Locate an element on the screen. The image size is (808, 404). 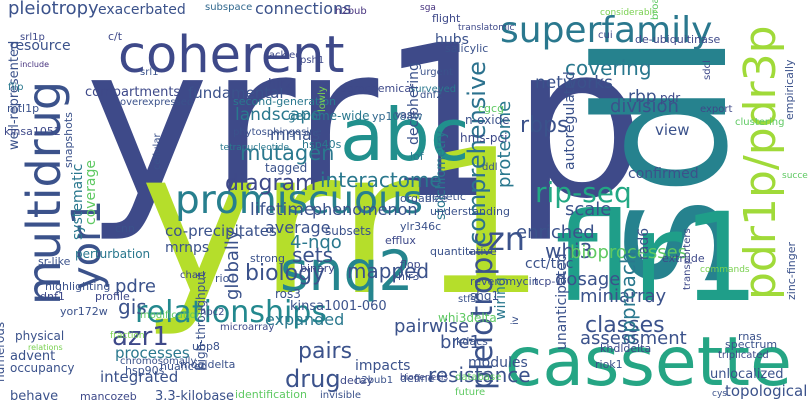
word: occupancy is located at coordinates (42, 368).